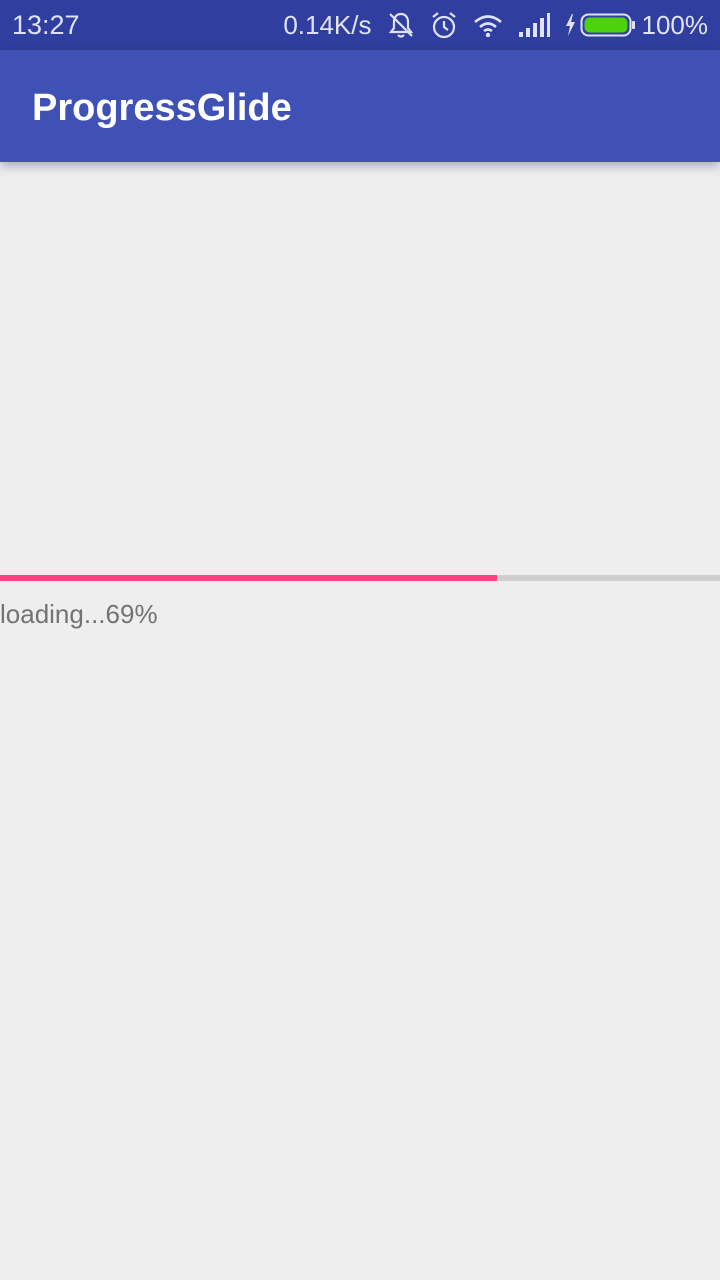 This screenshot has width=720, height=1280. What do you see at coordinates (248, 578) in the screenshot?
I see `progress-bar-fill` at bounding box center [248, 578].